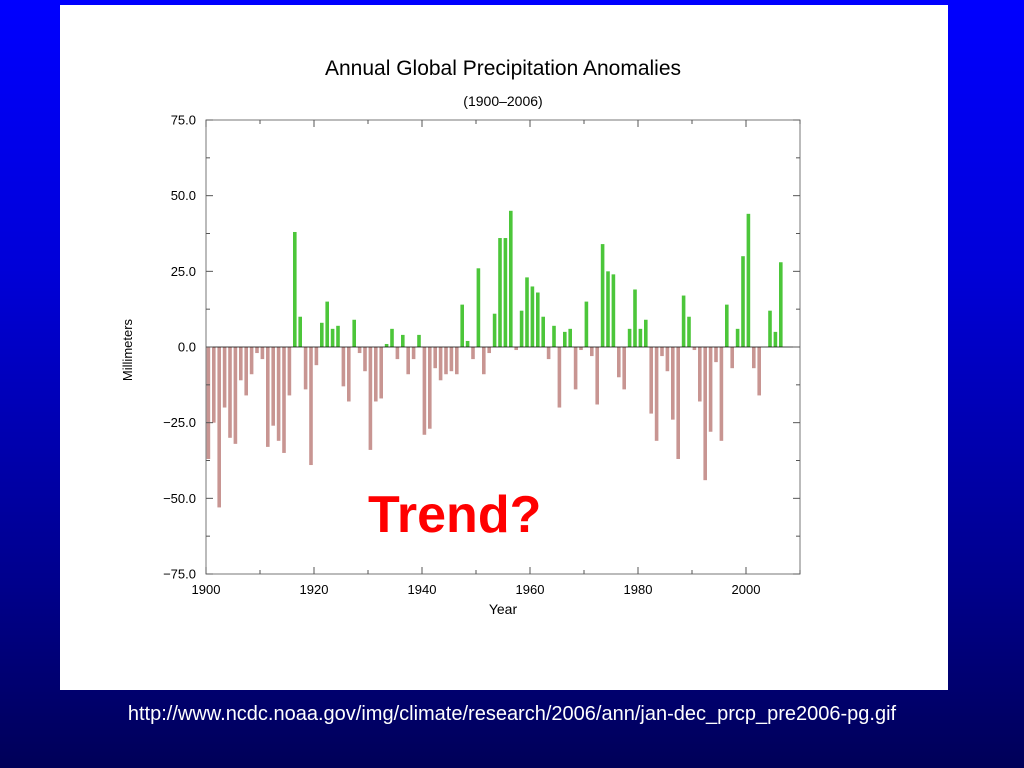 The width and height of the screenshot is (1024, 768). What do you see at coordinates (511, 278) in the screenshot?
I see `bar-1956` at bounding box center [511, 278].